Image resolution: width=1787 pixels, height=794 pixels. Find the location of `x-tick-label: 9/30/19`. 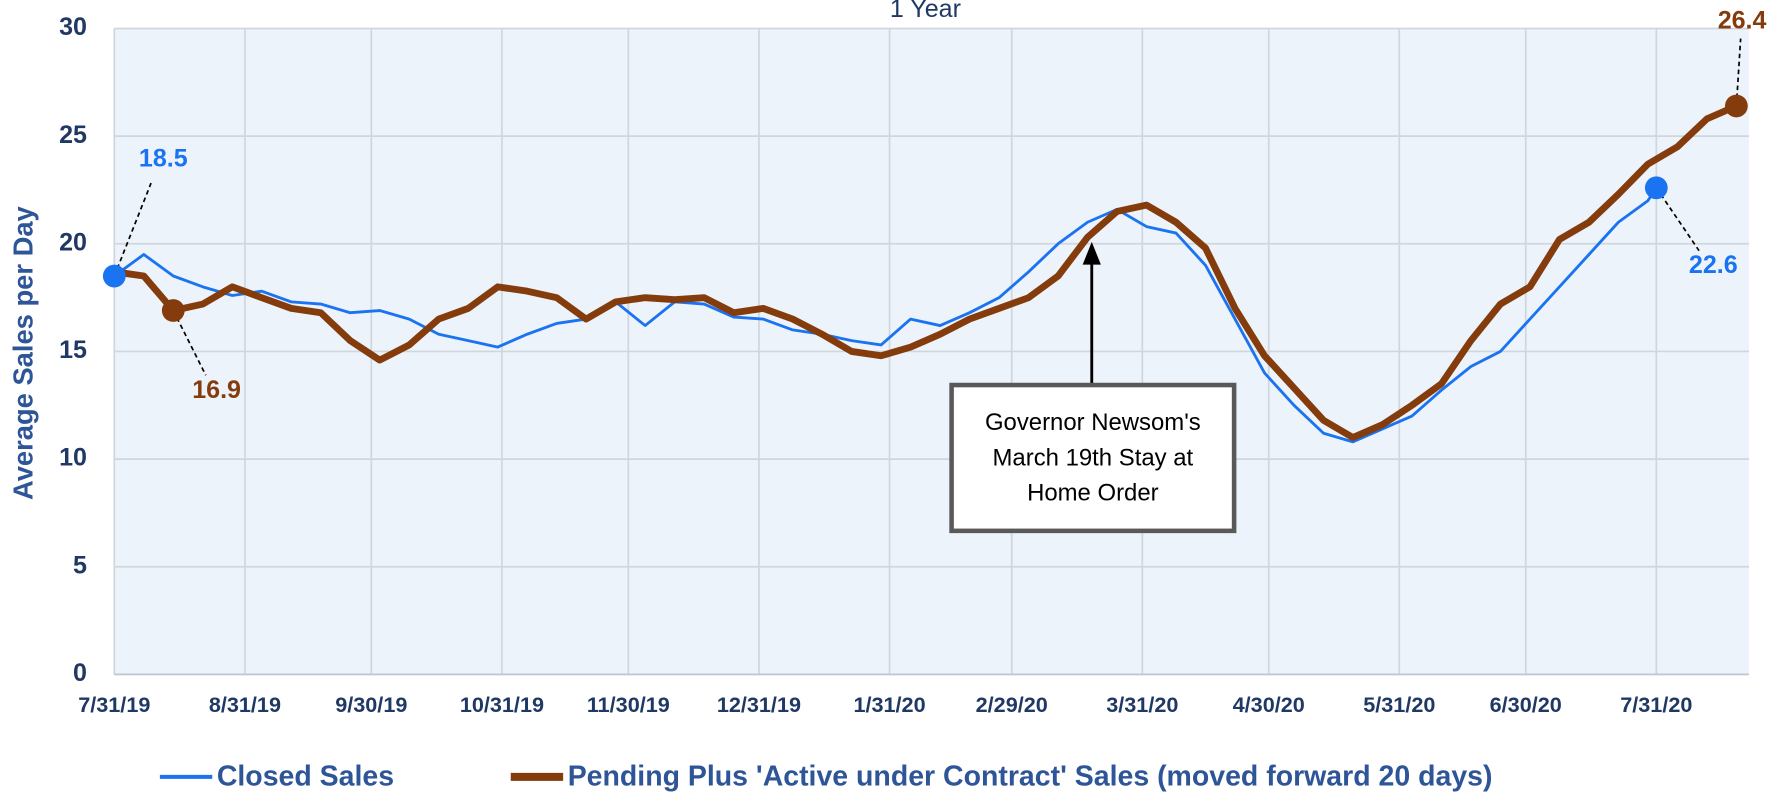

x-tick-label: 9/30/19 is located at coordinates (371, 704).